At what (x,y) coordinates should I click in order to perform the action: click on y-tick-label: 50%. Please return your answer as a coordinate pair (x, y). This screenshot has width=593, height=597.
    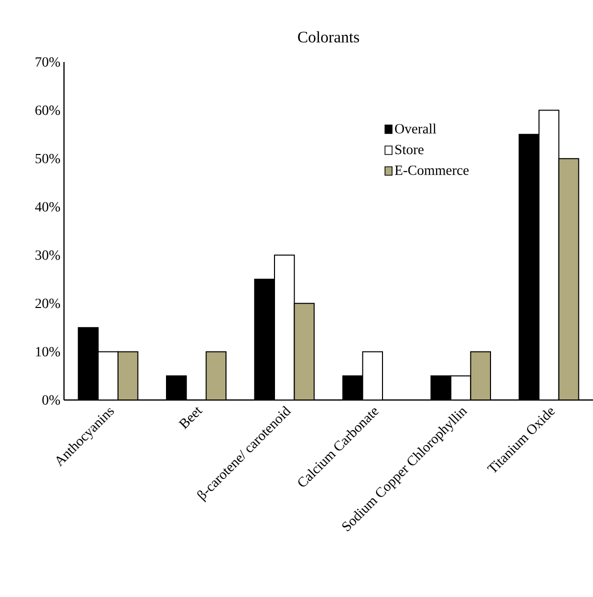
    Looking at the image, I should click on (48, 159).